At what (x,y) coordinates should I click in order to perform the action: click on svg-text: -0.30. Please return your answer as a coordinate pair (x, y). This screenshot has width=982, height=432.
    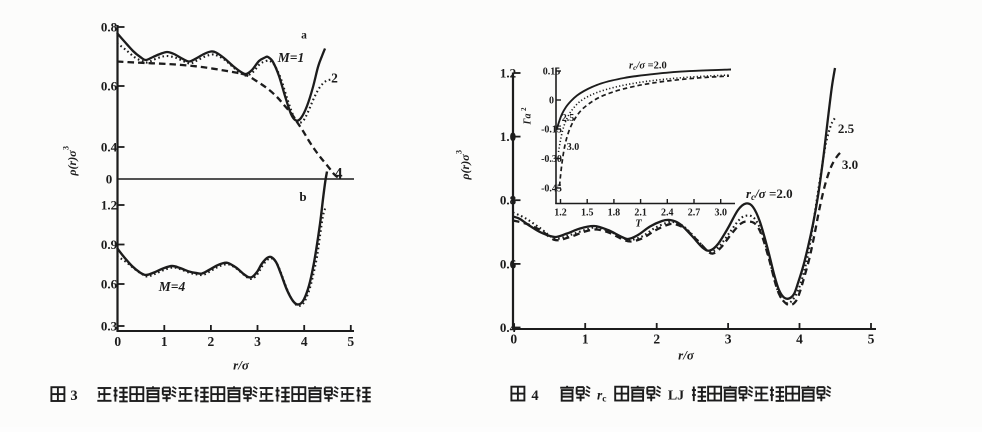
    Looking at the image, I should click on (551, 159).